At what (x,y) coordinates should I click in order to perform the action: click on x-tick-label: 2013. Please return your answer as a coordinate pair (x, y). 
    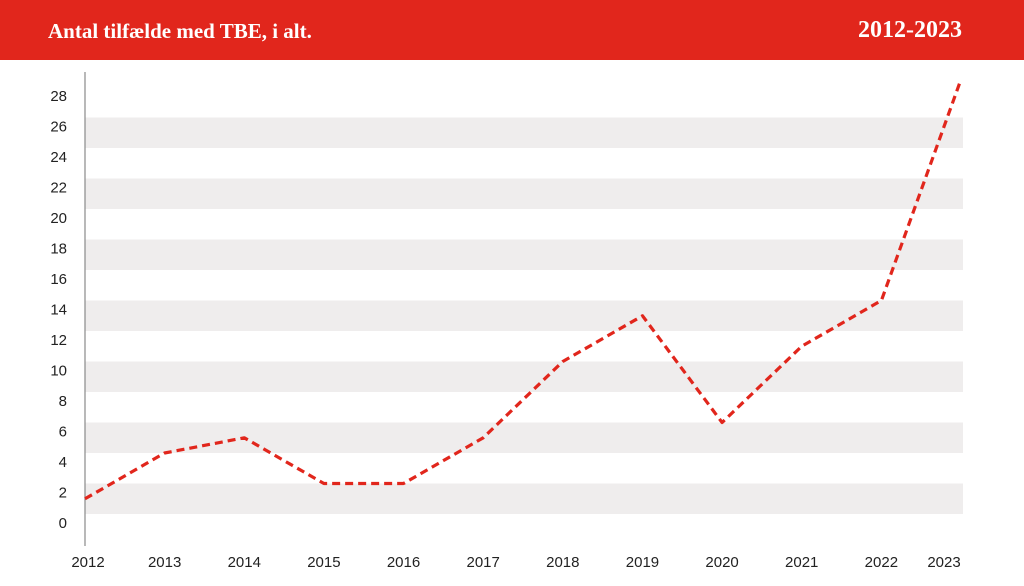
    Looking at the image, I should click on (164, 562).